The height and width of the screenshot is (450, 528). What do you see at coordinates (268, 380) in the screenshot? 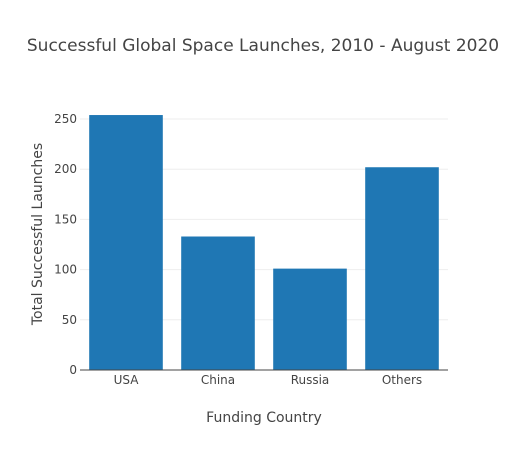
I see `x-axis-ticks: USA China Russia Others` at bounding box center [268, 380].